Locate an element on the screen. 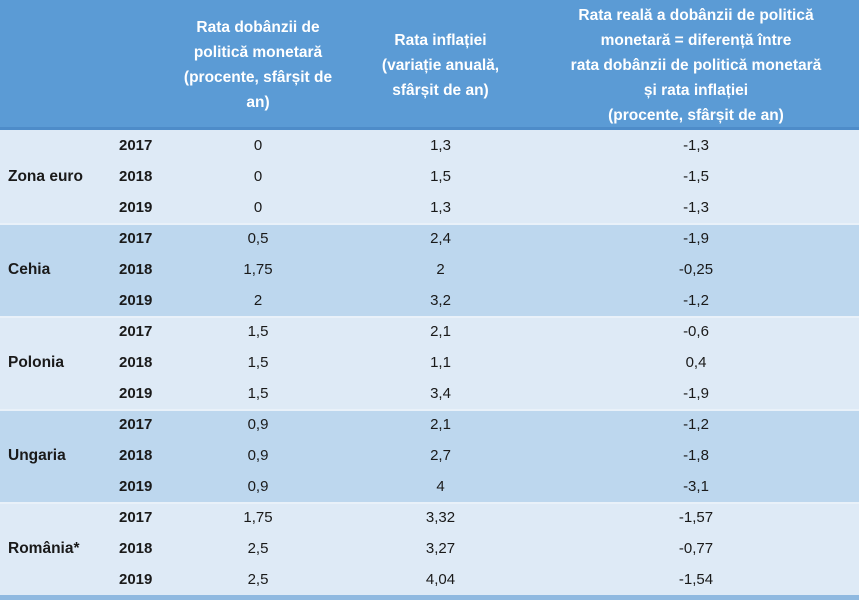 The image size is (859, 600). real-rate-cell: 0,4 is located at coordinates (696, 362).